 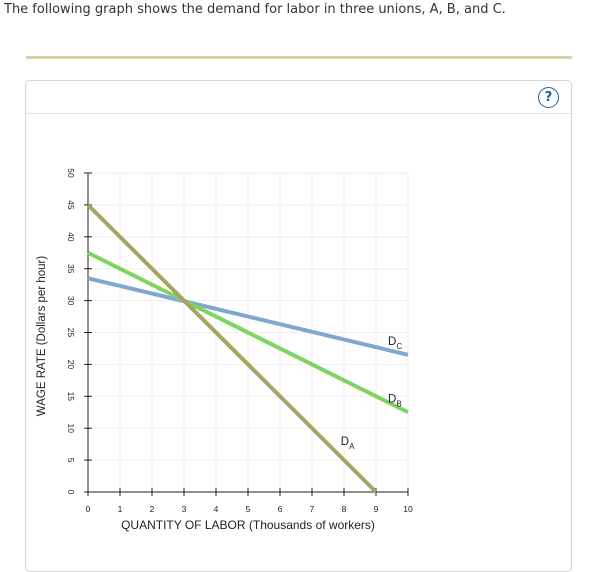 What do you see at coordinates (71, 333) in the screenshot?
I see `y-tick-label: 25` at bounding box center [71, 333].